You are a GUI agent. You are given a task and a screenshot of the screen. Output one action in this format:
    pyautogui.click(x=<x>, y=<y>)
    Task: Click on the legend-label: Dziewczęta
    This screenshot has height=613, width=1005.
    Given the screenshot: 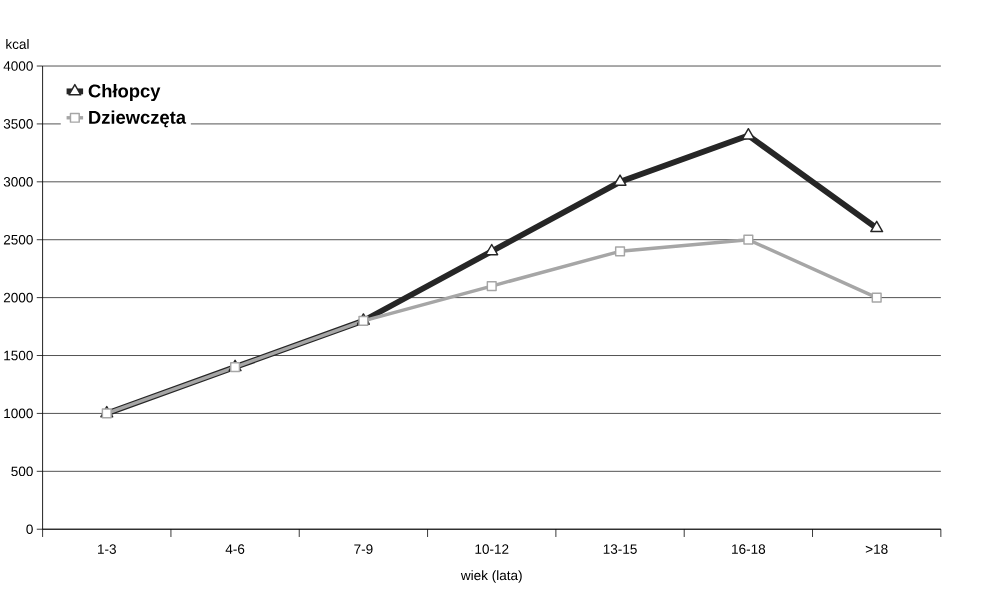 What is the action you would take?
    pyautogui.click(x=138, y=119)
    